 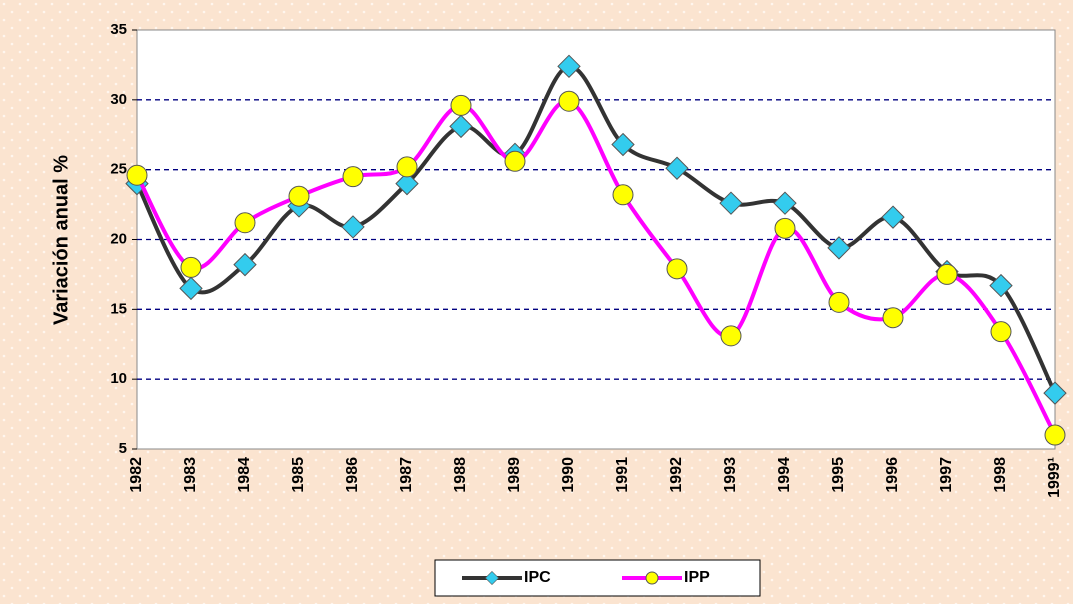 What do you see at coordinates (676, 475) in the screenshot?
I see `x-tick-label: 1992` at bounding box center [676, 475].